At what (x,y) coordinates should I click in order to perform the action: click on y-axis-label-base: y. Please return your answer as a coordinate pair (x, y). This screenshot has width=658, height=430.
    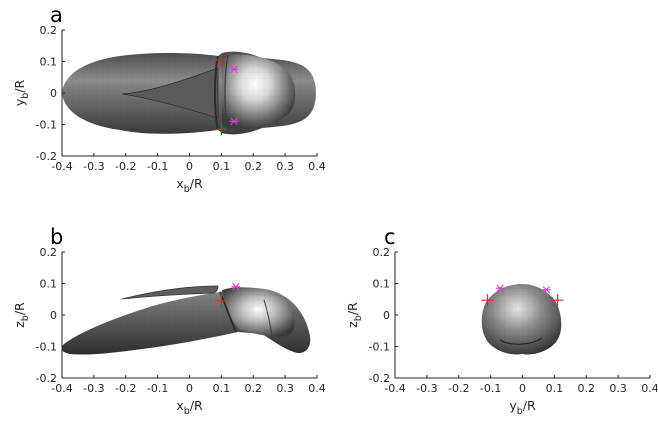
    Looking at the image, I should click on (19, 102).